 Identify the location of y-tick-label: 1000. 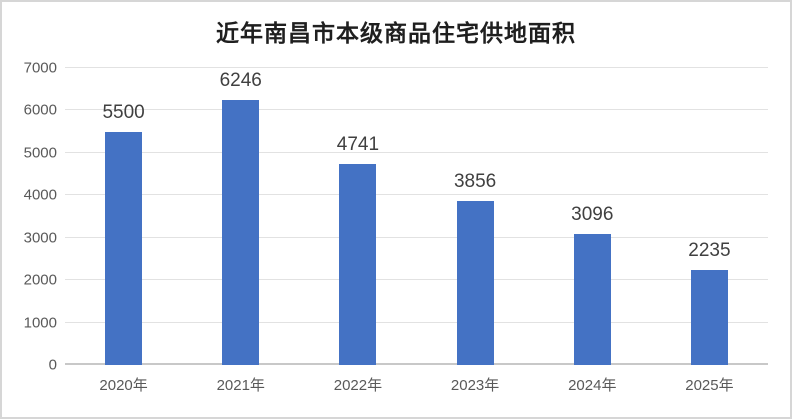
(40, 323).